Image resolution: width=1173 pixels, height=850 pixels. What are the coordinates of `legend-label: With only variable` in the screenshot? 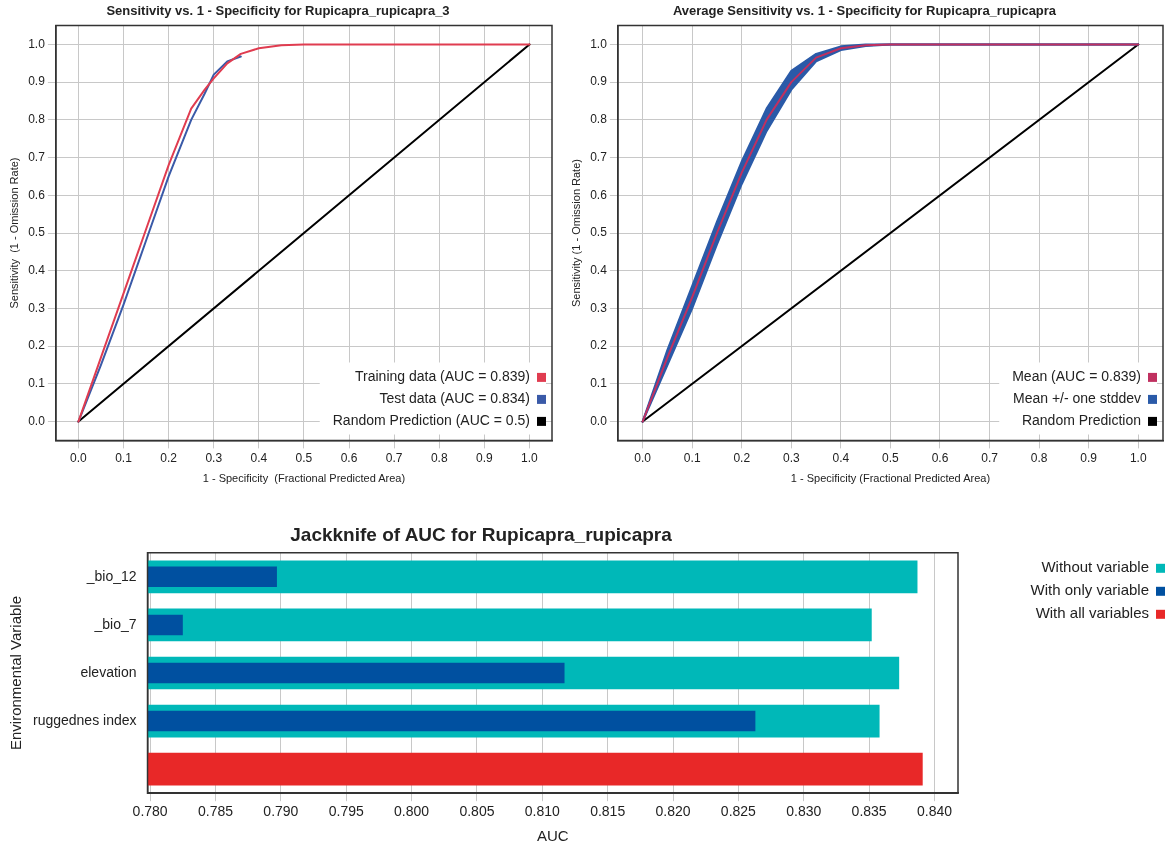 It's located at (1089, 590).